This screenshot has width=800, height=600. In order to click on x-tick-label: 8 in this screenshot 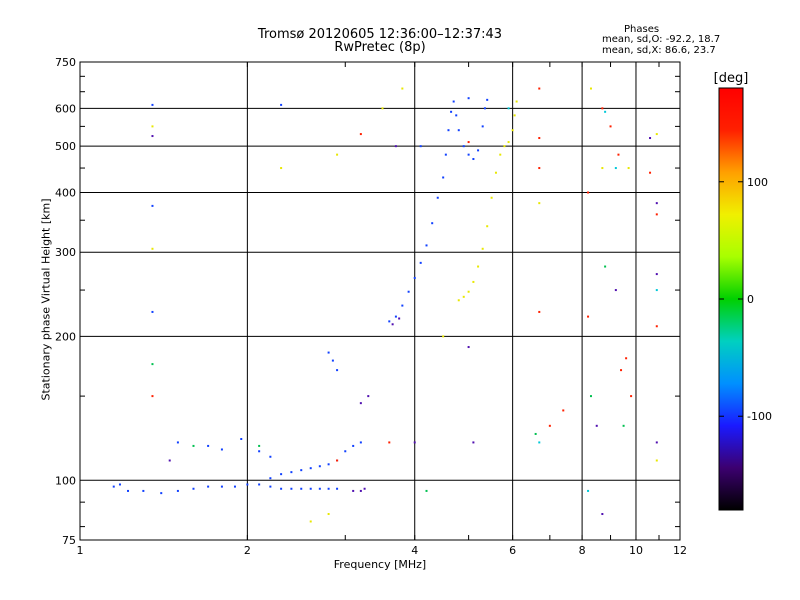, I will do `click(582, 550)`.